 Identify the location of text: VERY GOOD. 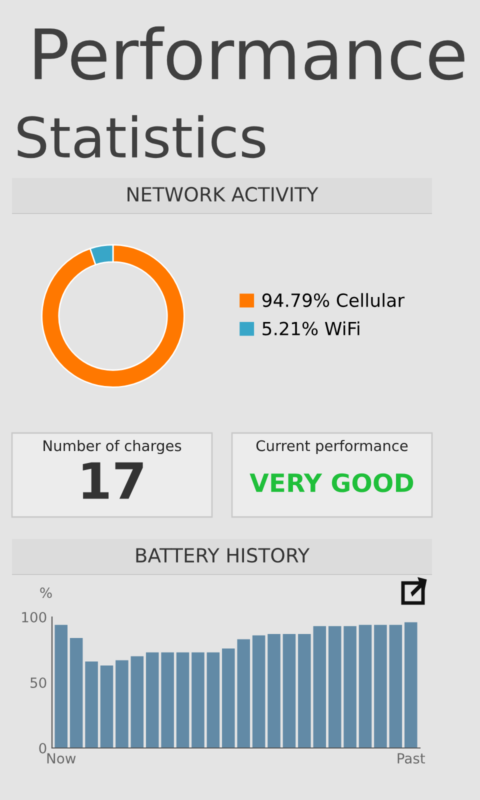
(332, 482).